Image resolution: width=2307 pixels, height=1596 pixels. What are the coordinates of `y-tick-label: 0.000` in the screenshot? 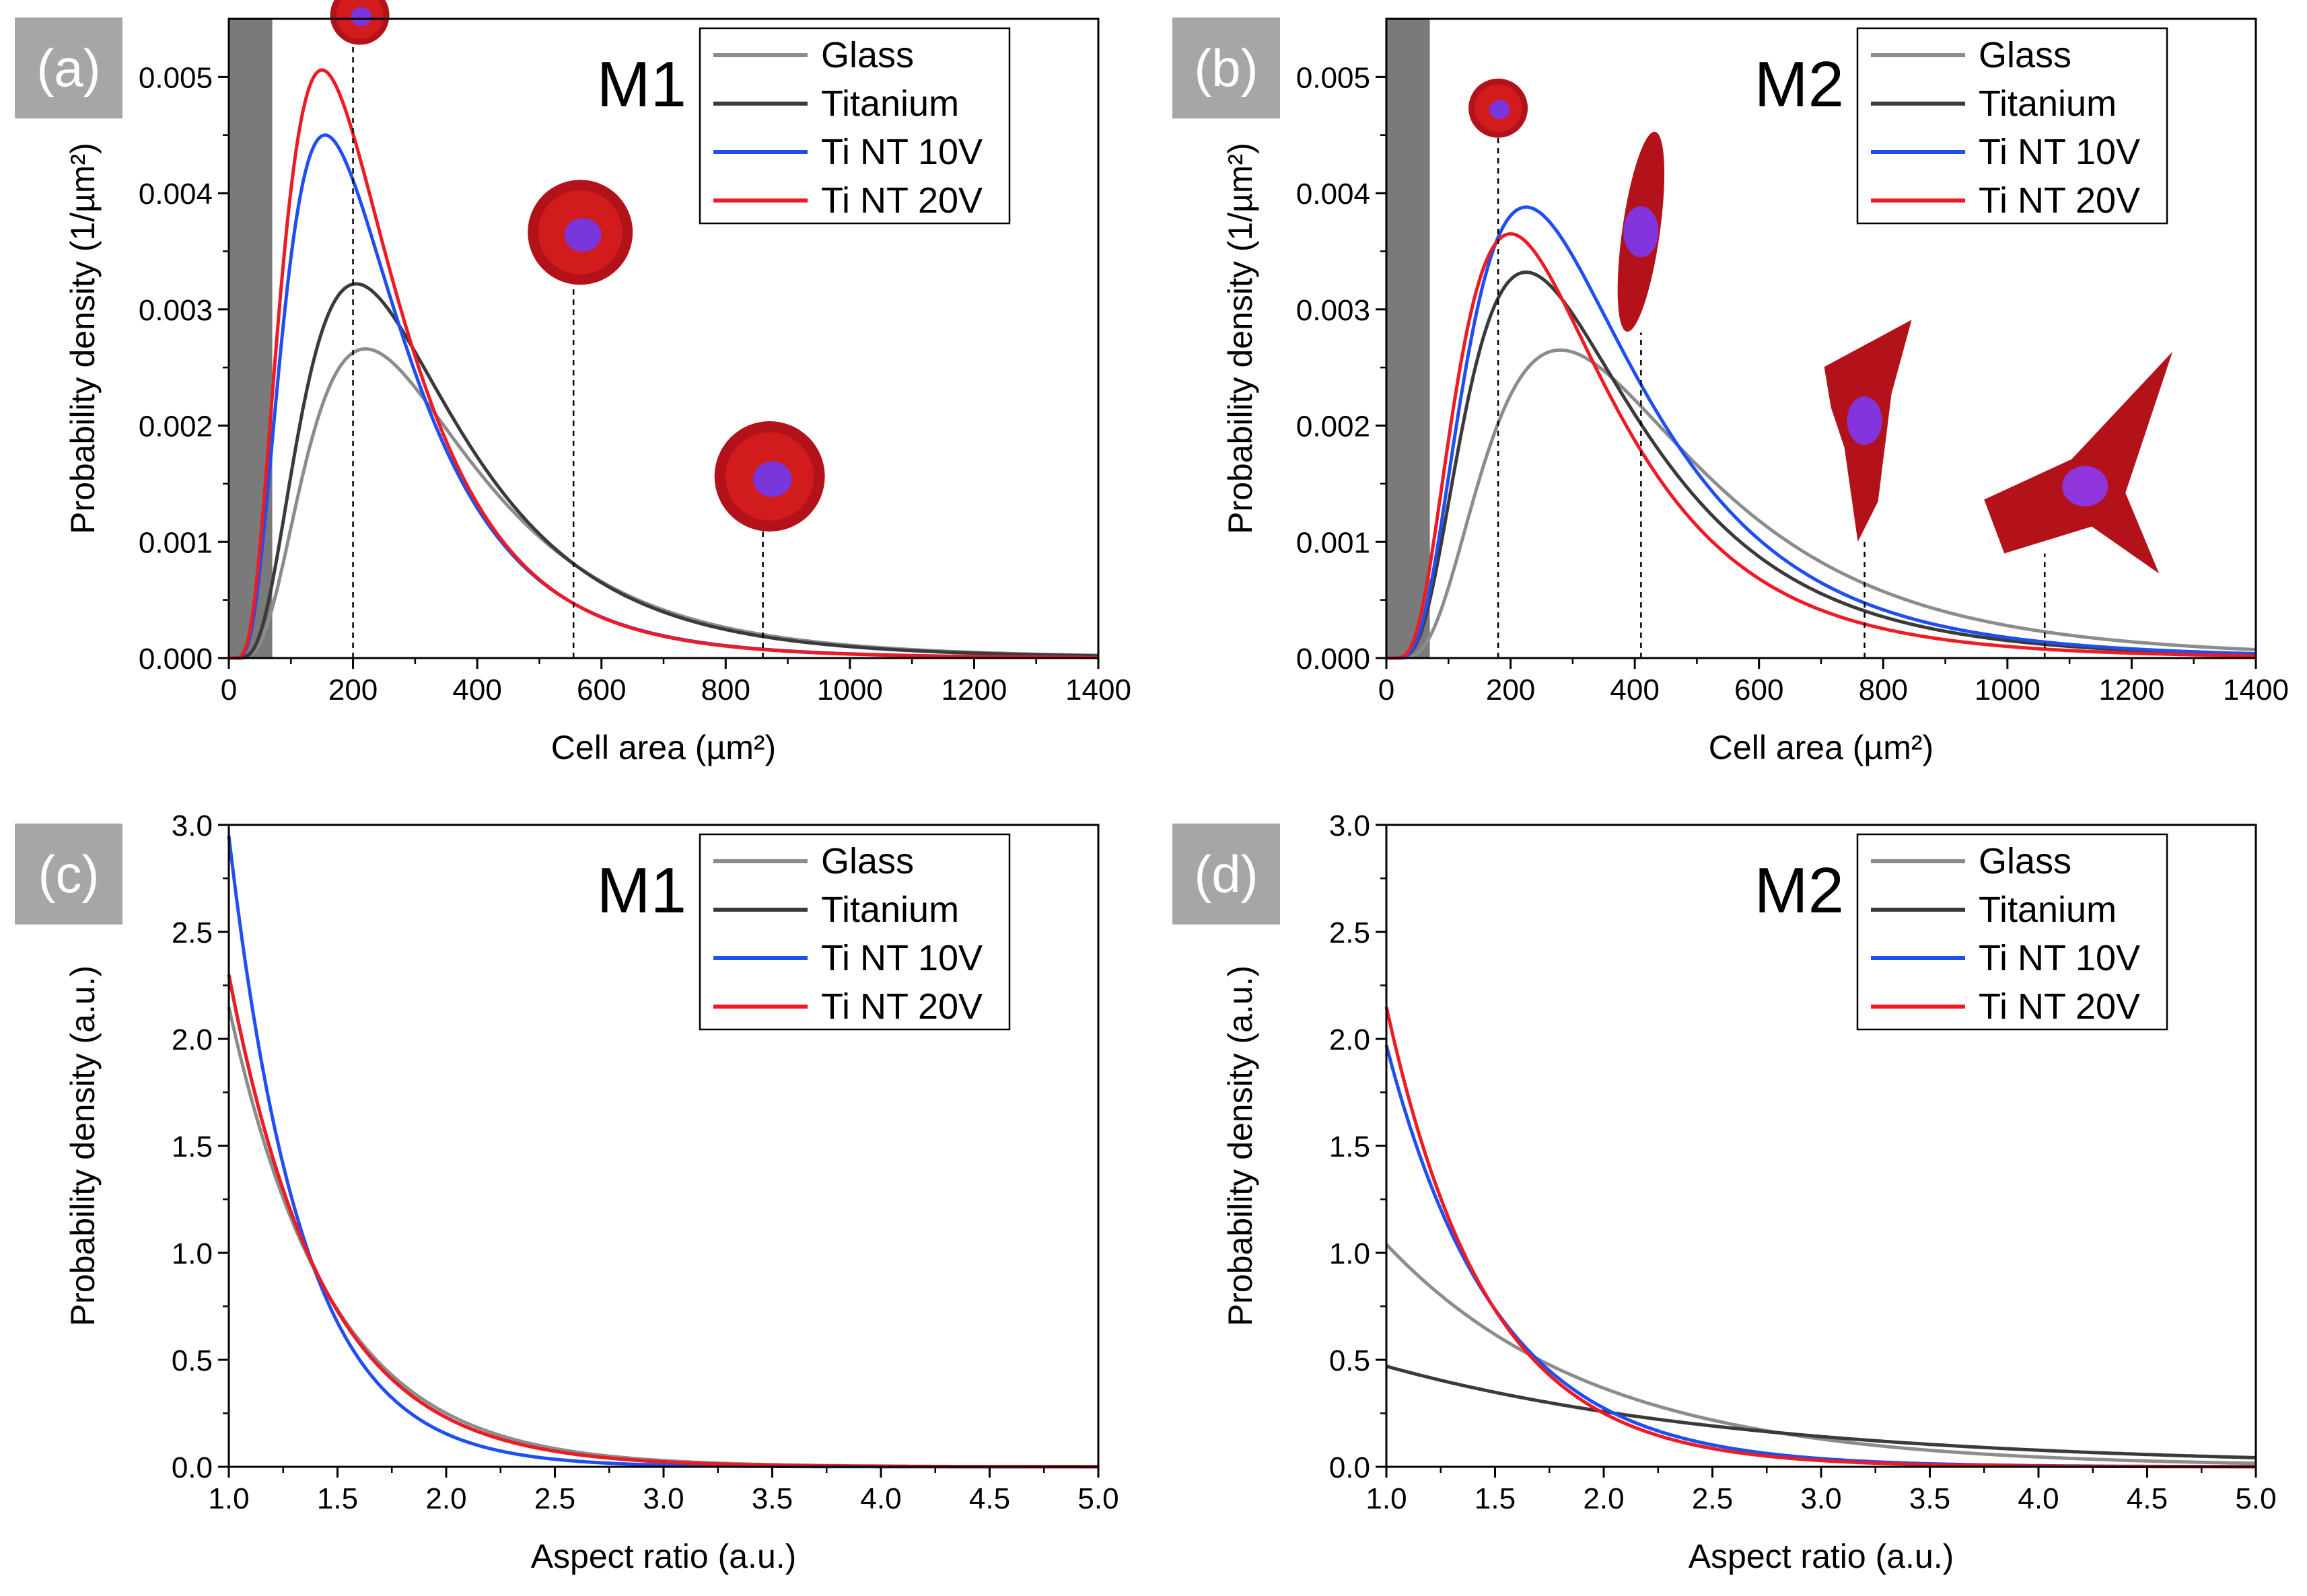 It's located at (1333, 659).